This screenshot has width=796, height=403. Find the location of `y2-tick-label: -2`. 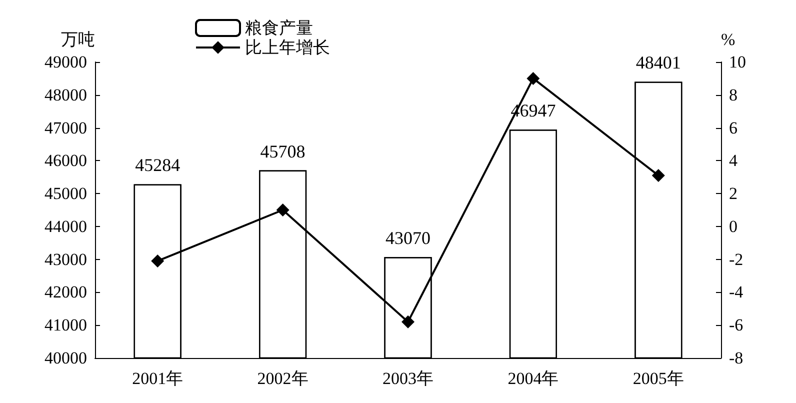

y2-tick-label: -2 is located at coordinates (736, 259).